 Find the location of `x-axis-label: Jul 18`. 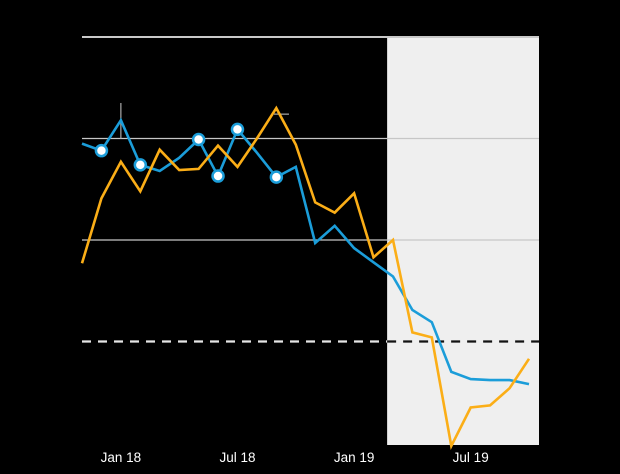

x-axis-label: Jul 18 is located at coordinates (237, 457).